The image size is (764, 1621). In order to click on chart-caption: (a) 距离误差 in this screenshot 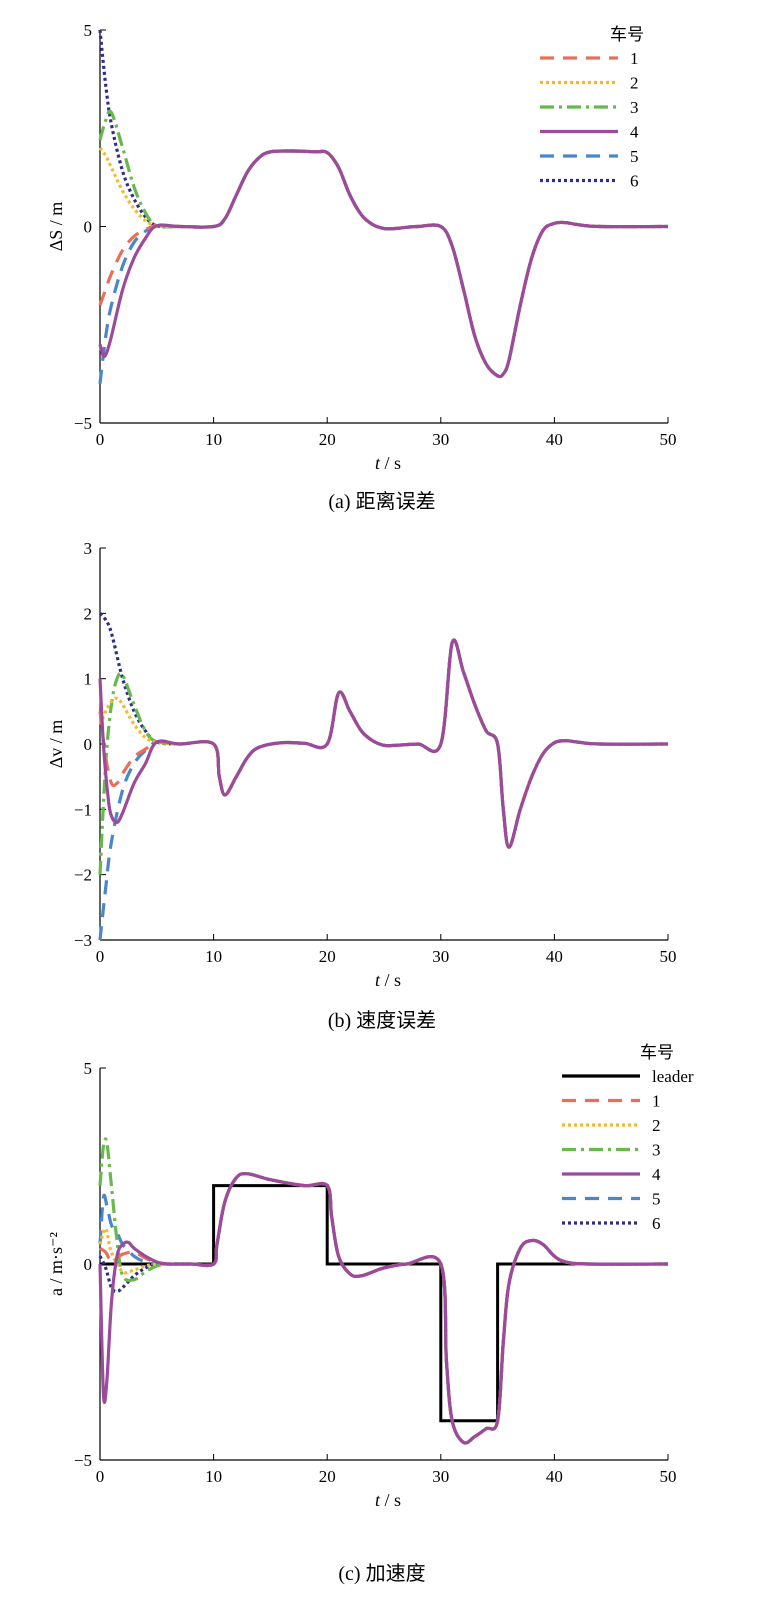, I will do `click(381, 501)`.